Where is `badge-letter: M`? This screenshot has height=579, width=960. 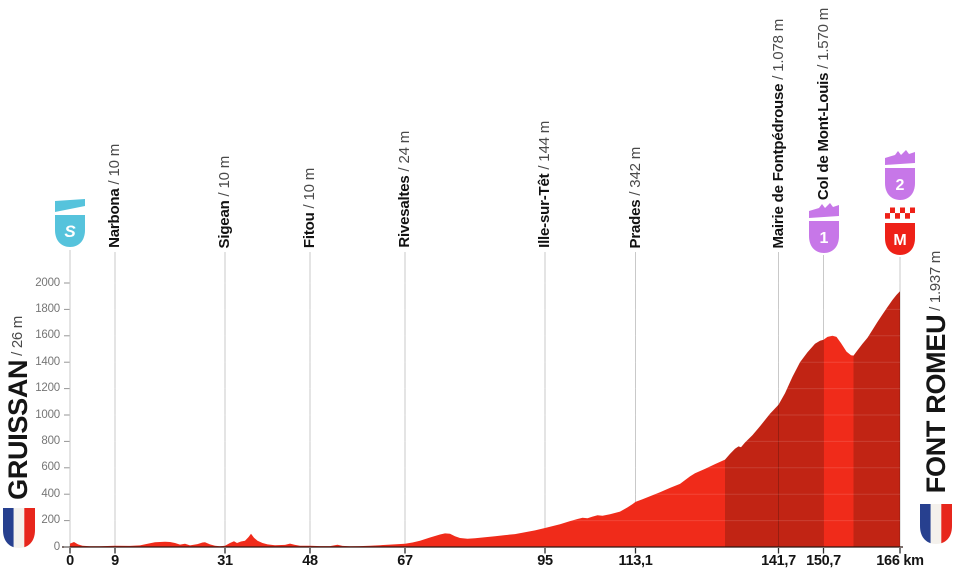
badge-letter: M is located at coordinates (899, 240).